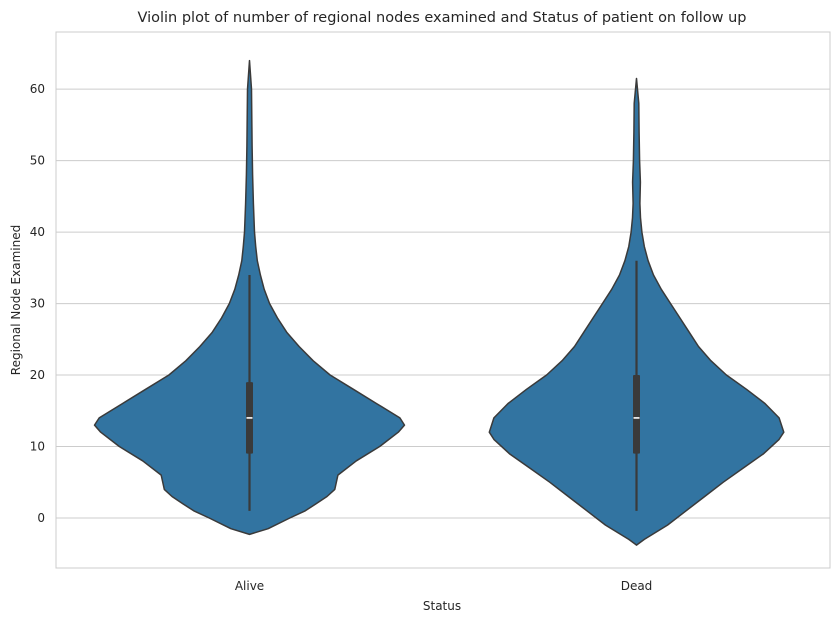 The width and height of the screenshot is (839, 622). What do you see at coordinates (637, 586) in the screenshot?
I see `x-tick-label: Dead` at bounding box center [637, 586].